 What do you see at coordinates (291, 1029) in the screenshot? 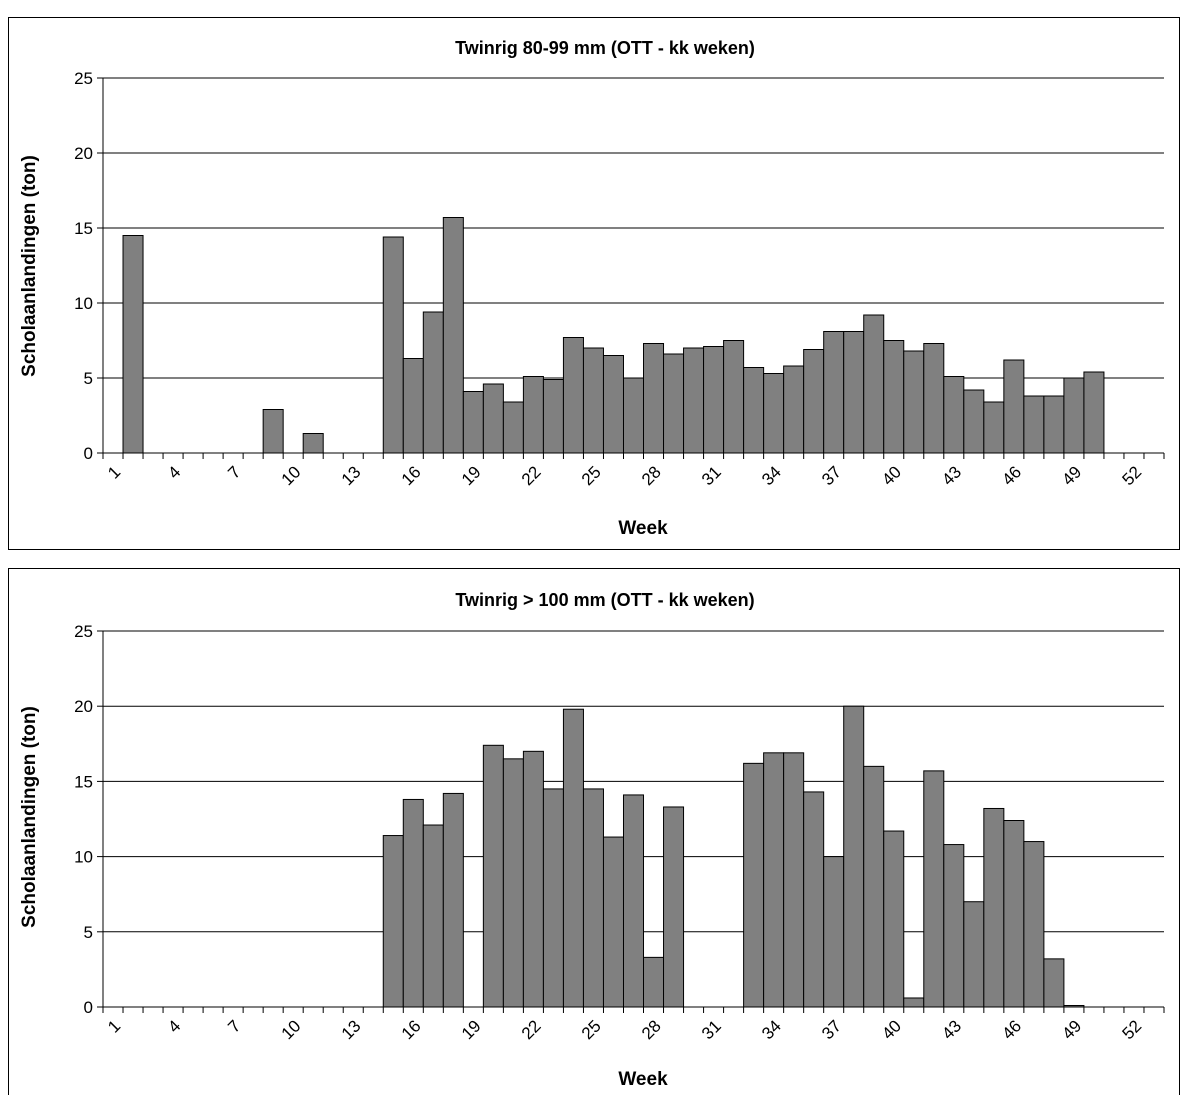
I see `chart-2-x-tick-label: 10` at bounding box center [291, 1029].